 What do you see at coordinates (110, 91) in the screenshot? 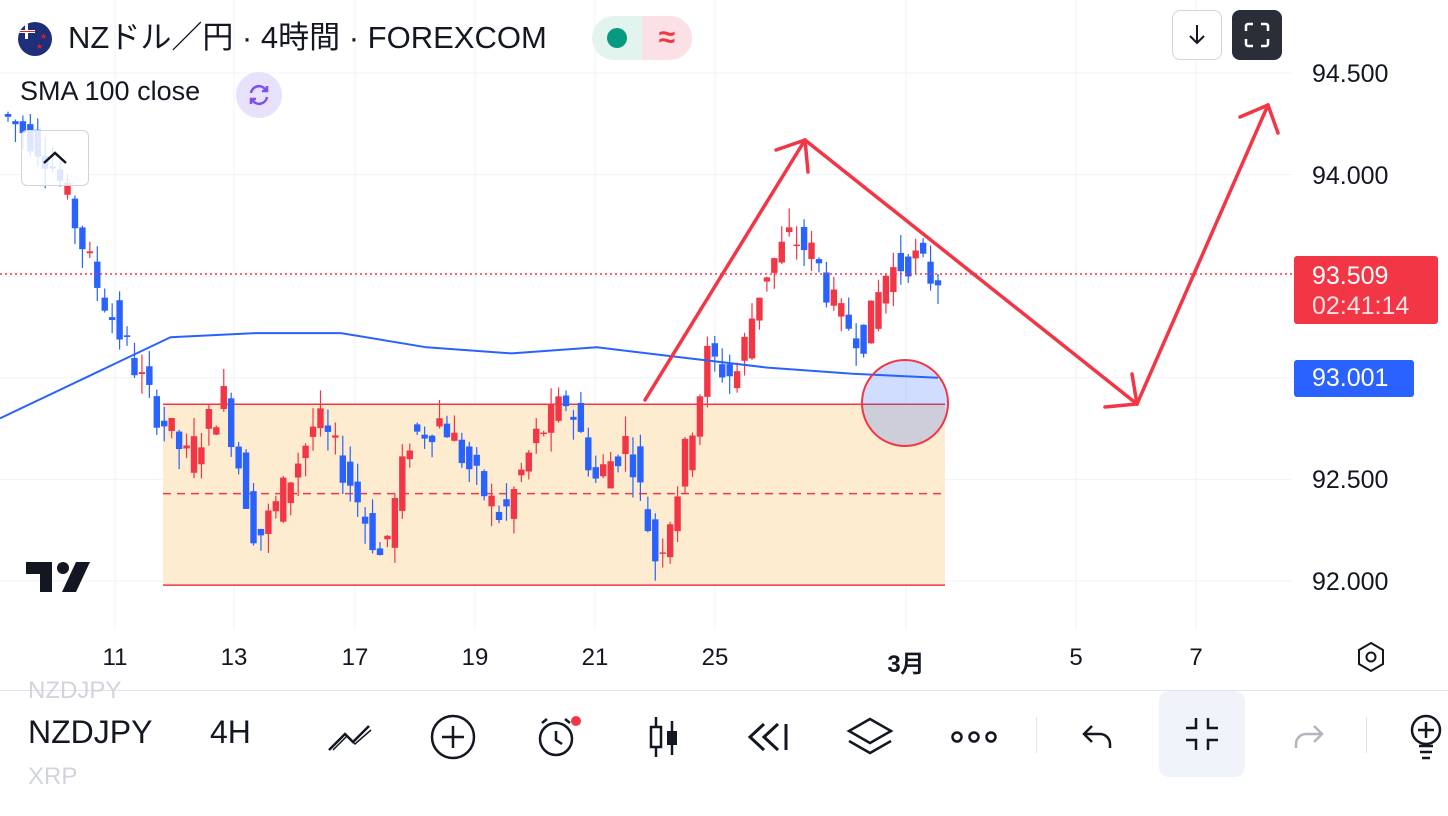
I see `indicator-label: SMA 100 close` at bounding box center [110, 91].